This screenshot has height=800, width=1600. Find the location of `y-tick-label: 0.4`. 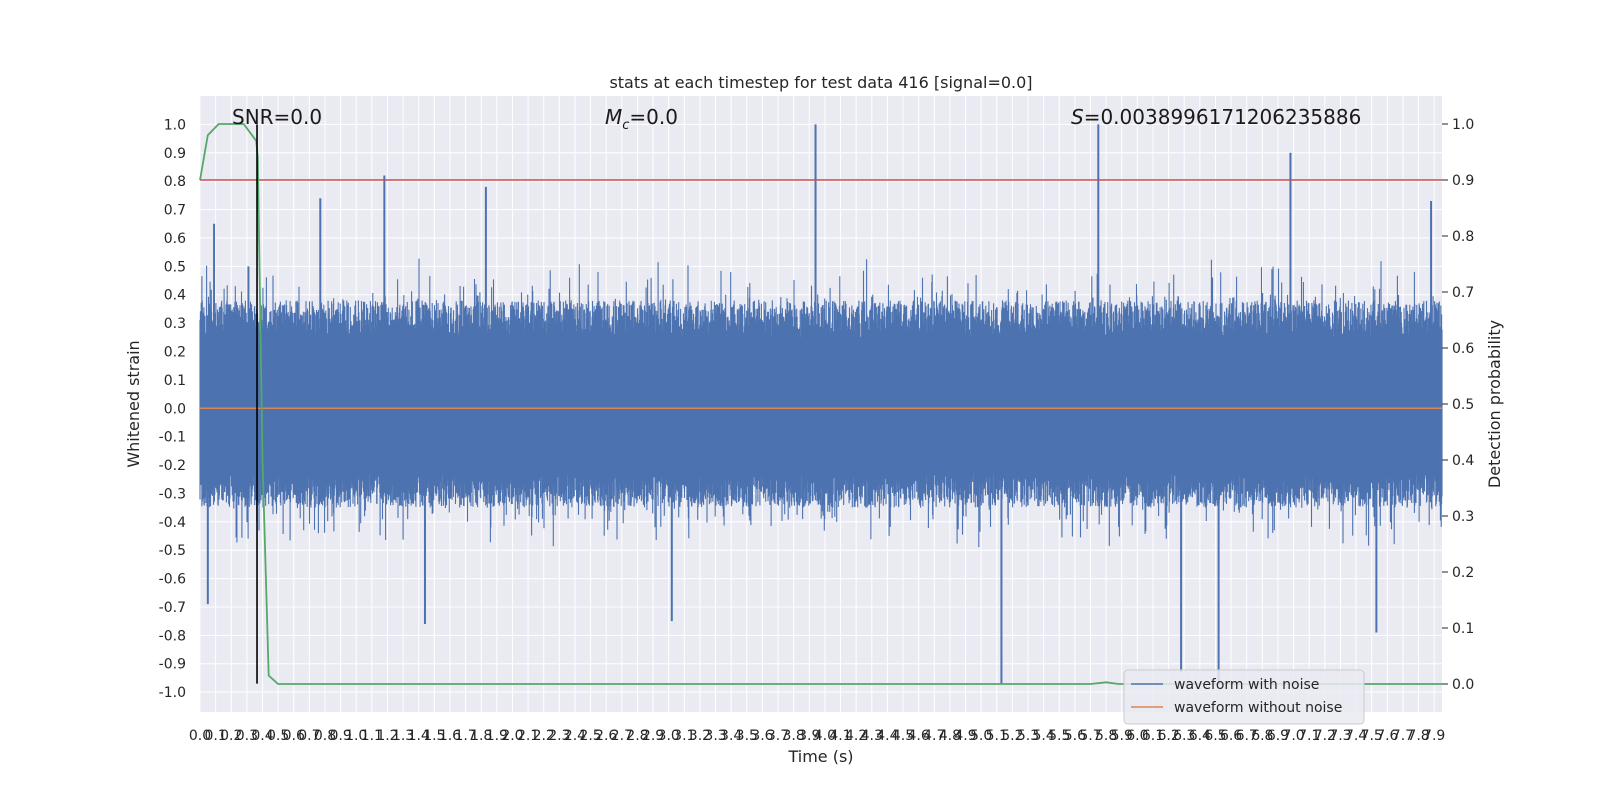

y-tick-label: 0.4 is located at coordinates (175, 296).